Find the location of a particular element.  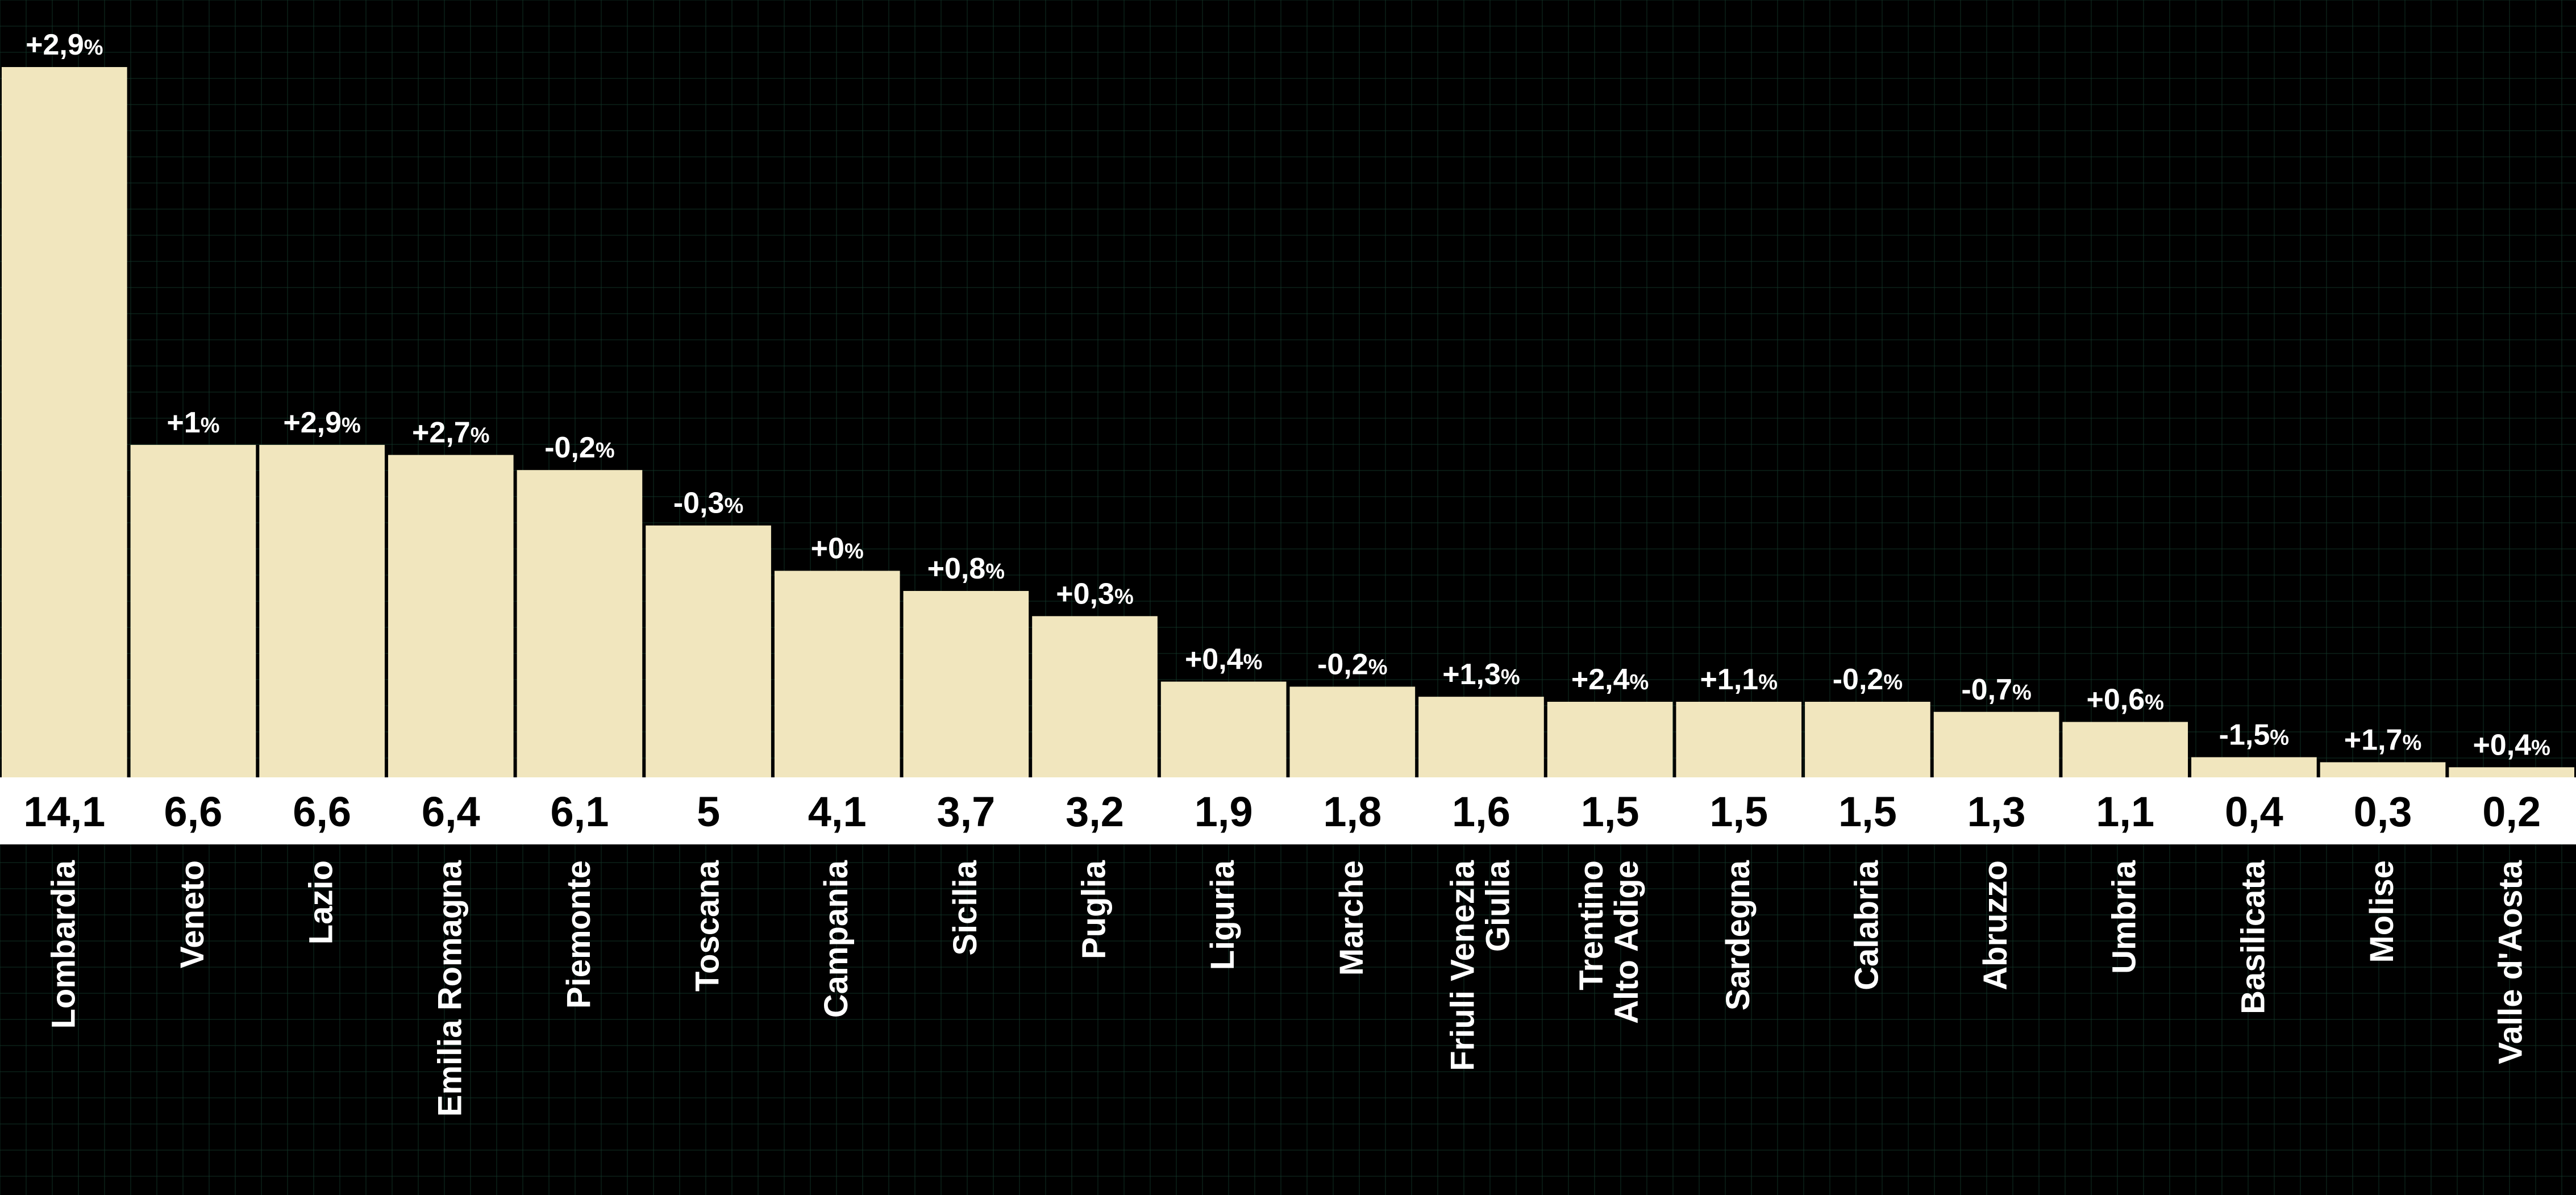

bar-campania is located at coordinates (837, 674).